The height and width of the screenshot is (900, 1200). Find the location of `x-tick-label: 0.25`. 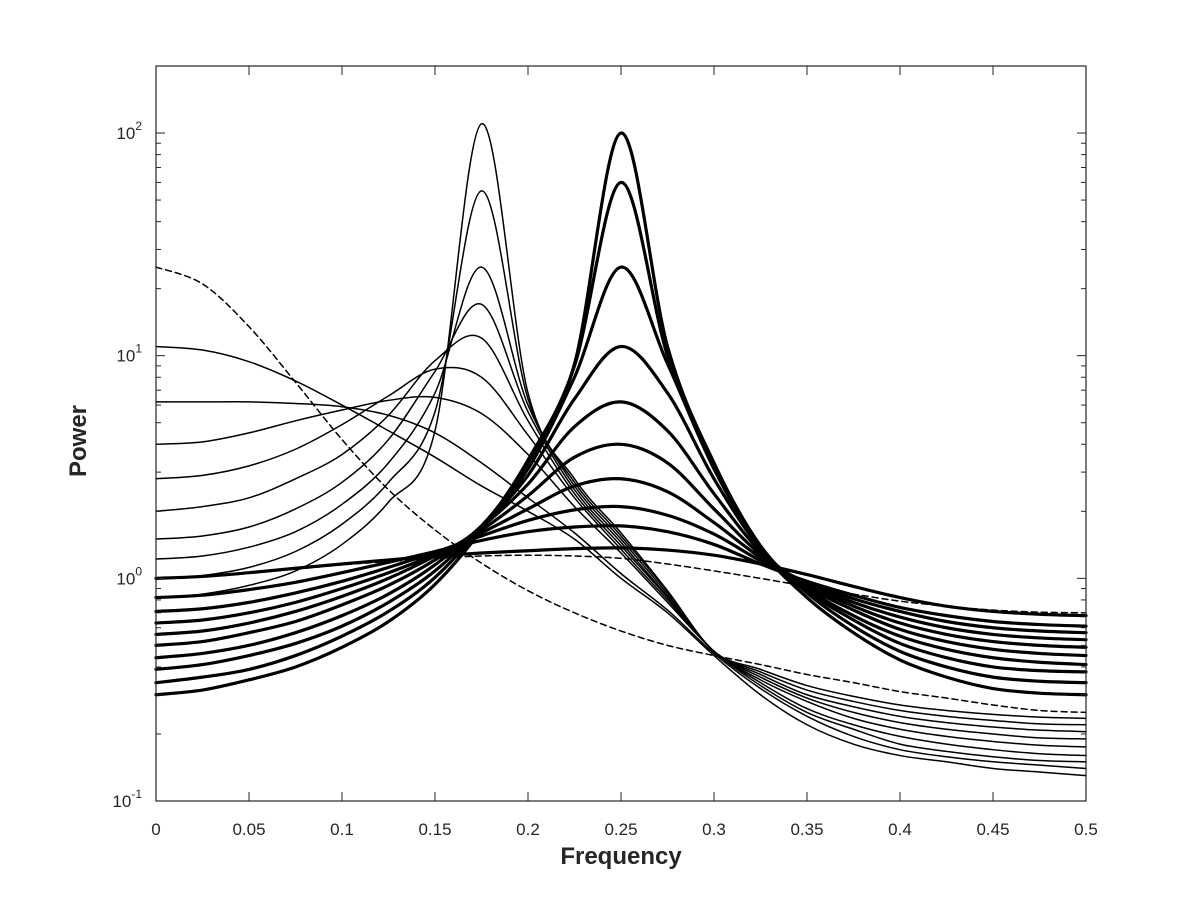

x-tick-label: 0.25 is located at coordinates (620, 829).